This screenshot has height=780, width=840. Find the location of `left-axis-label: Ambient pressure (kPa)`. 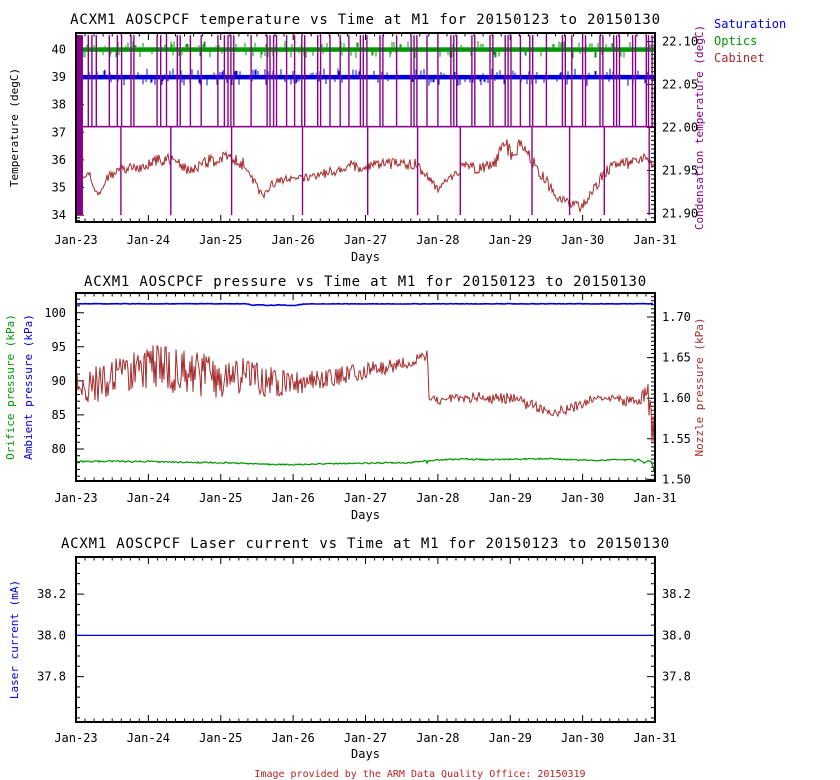

left-axis-label: Ambient pressure (kPa) is located at coordinates (28, 387).